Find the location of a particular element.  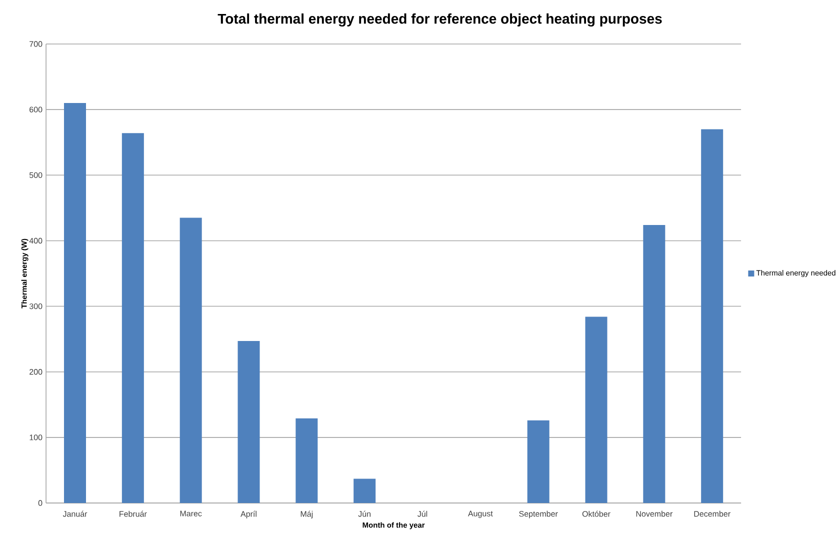

x-tick-label: December is located at coordinates (712, 513).